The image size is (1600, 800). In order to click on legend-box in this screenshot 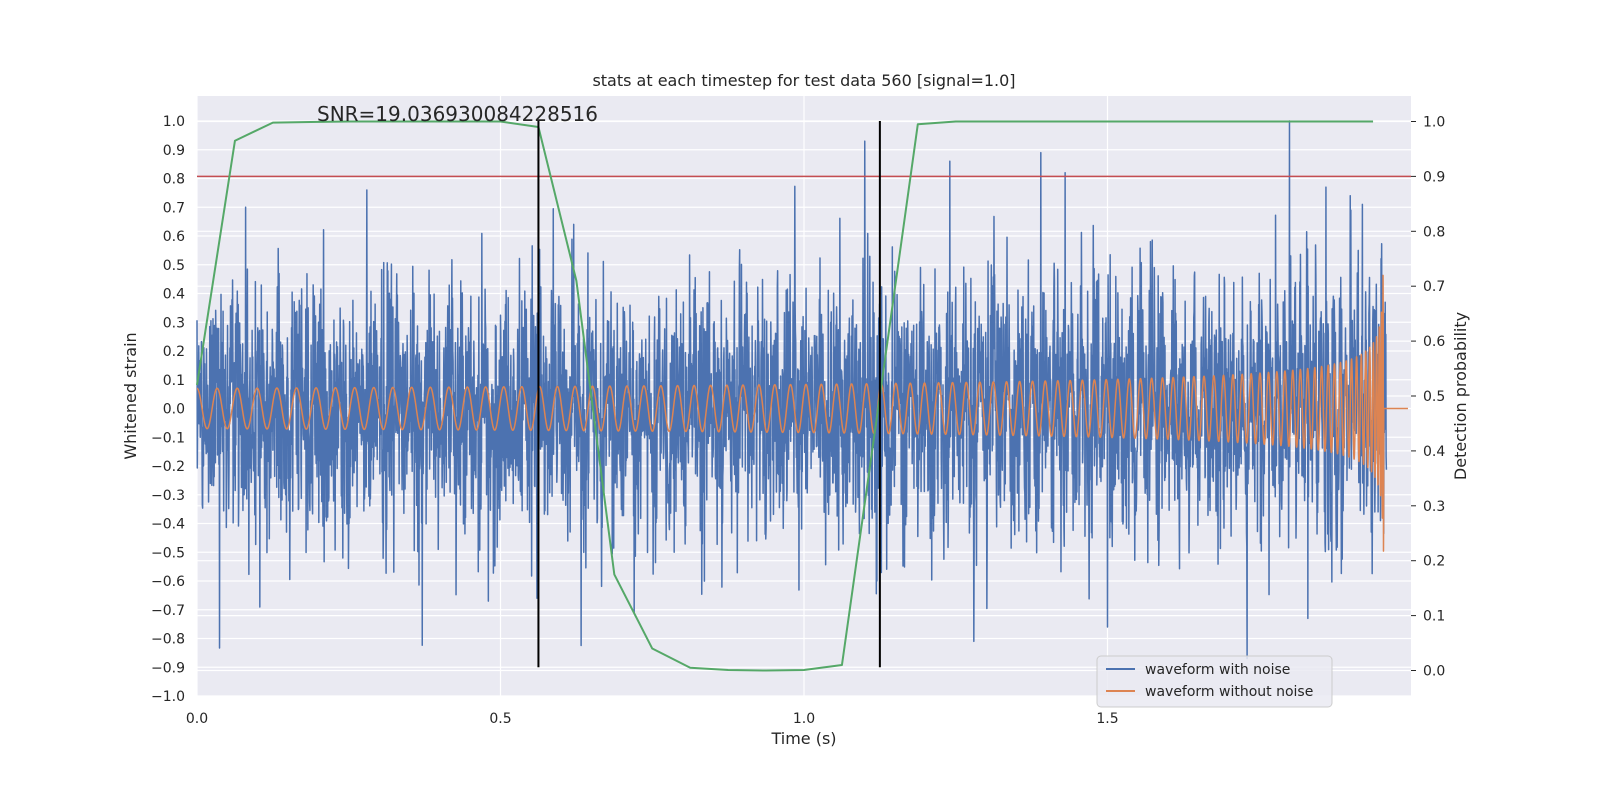, I will do `click(1214, 681)`.